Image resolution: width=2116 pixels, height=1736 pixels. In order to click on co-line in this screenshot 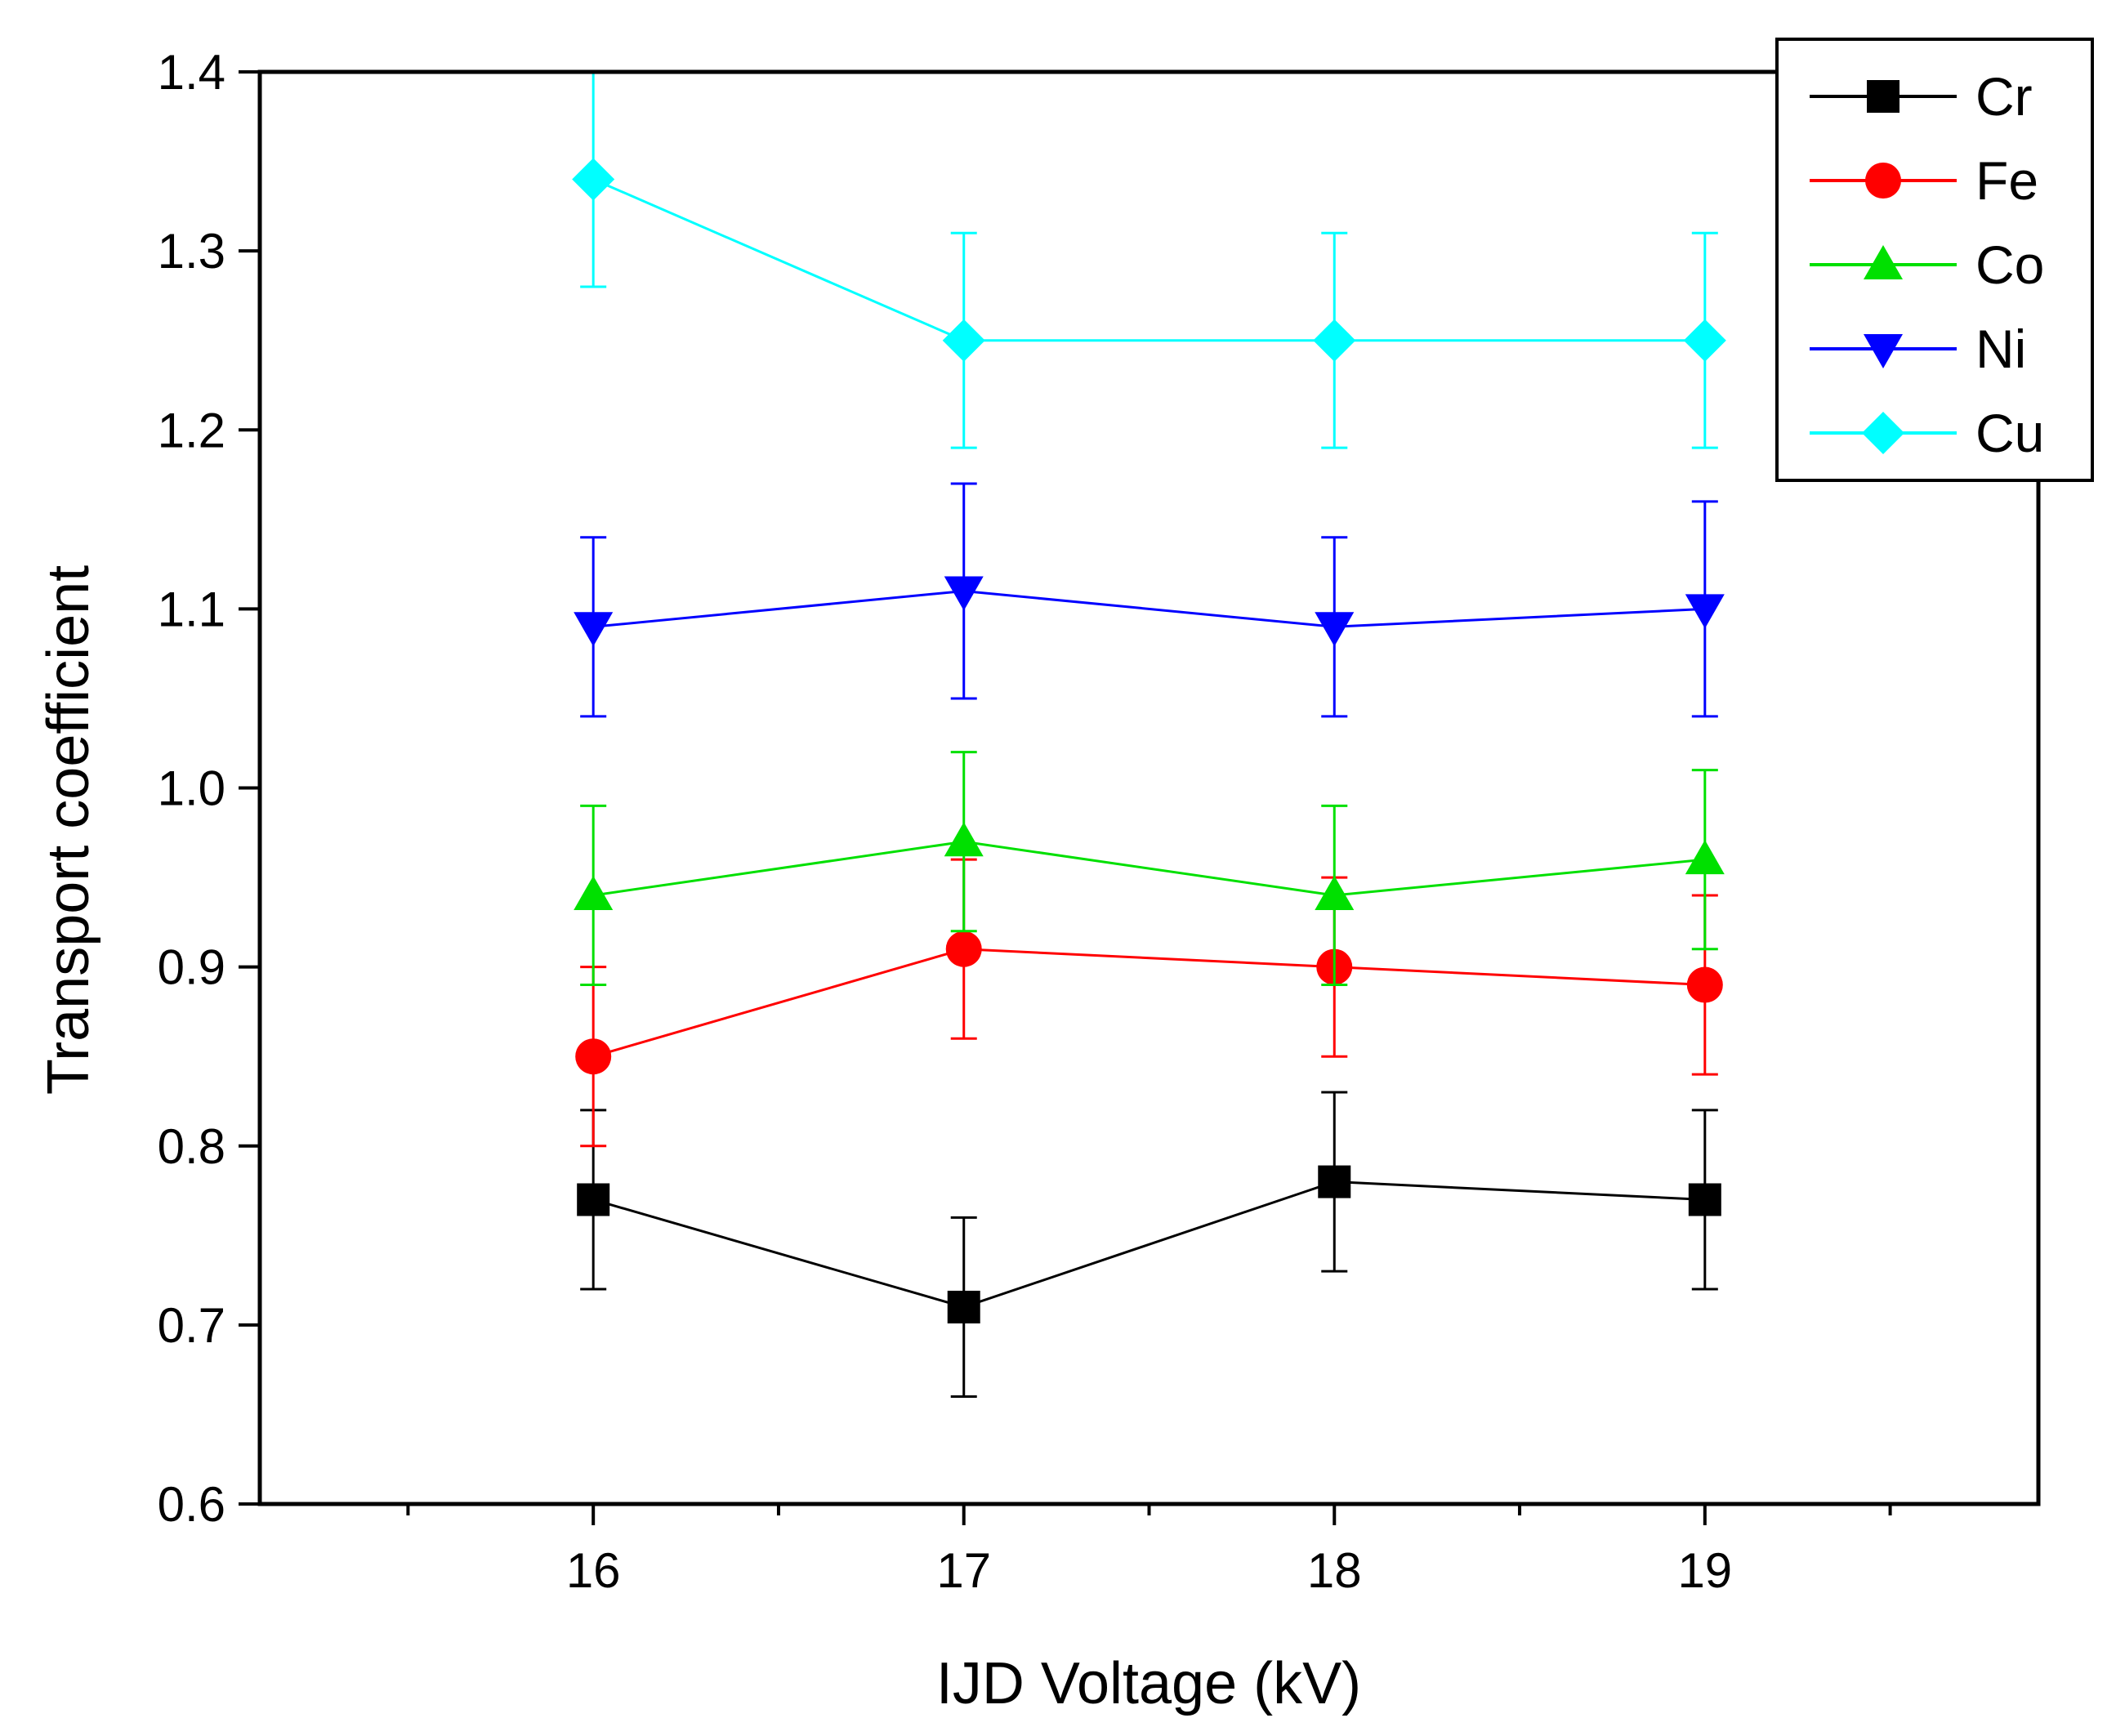, I will do `click(1148, 869)`.